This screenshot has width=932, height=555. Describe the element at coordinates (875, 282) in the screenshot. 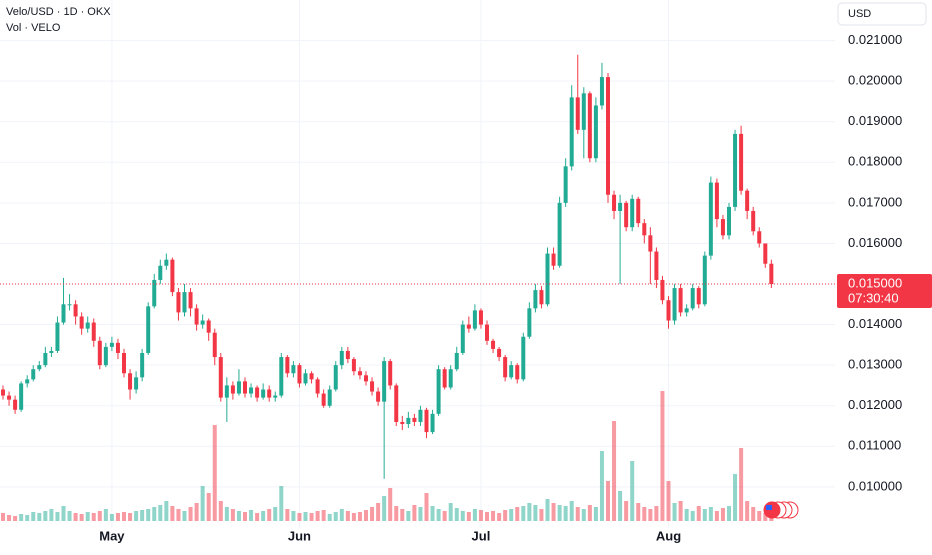

I see `last-price-label: 0.015000` at that location.